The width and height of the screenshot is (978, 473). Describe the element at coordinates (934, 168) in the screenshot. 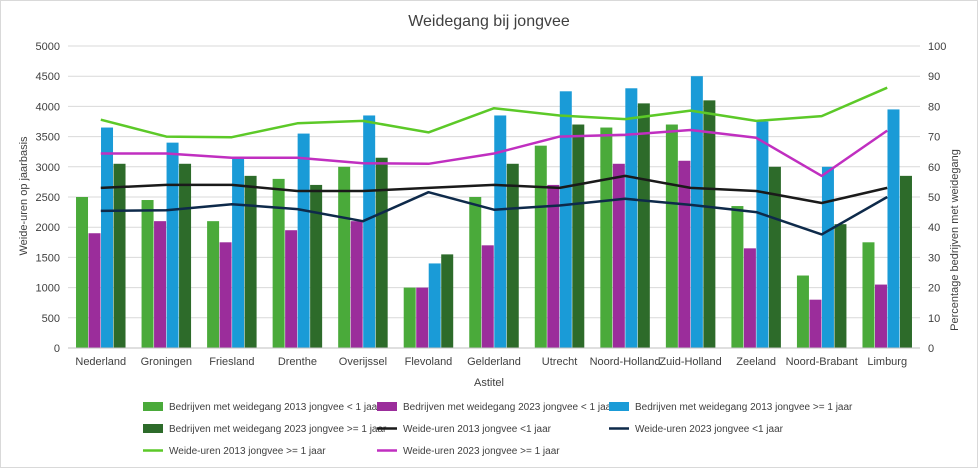

I see `y2-tick-label: 60` at that location.